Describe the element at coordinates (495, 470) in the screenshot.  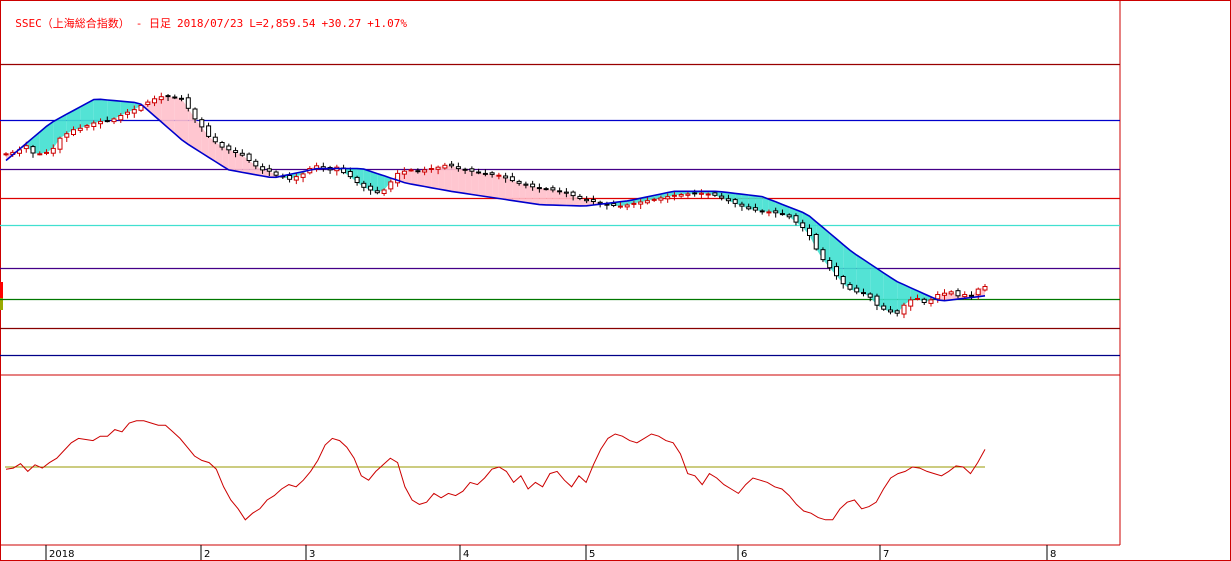
I see `oscillator-line` at that location.